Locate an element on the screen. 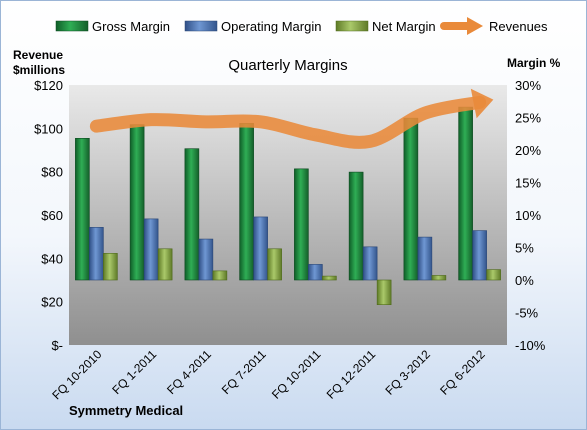  right-axis-title: Margin % is located at coordinates (534, 63).